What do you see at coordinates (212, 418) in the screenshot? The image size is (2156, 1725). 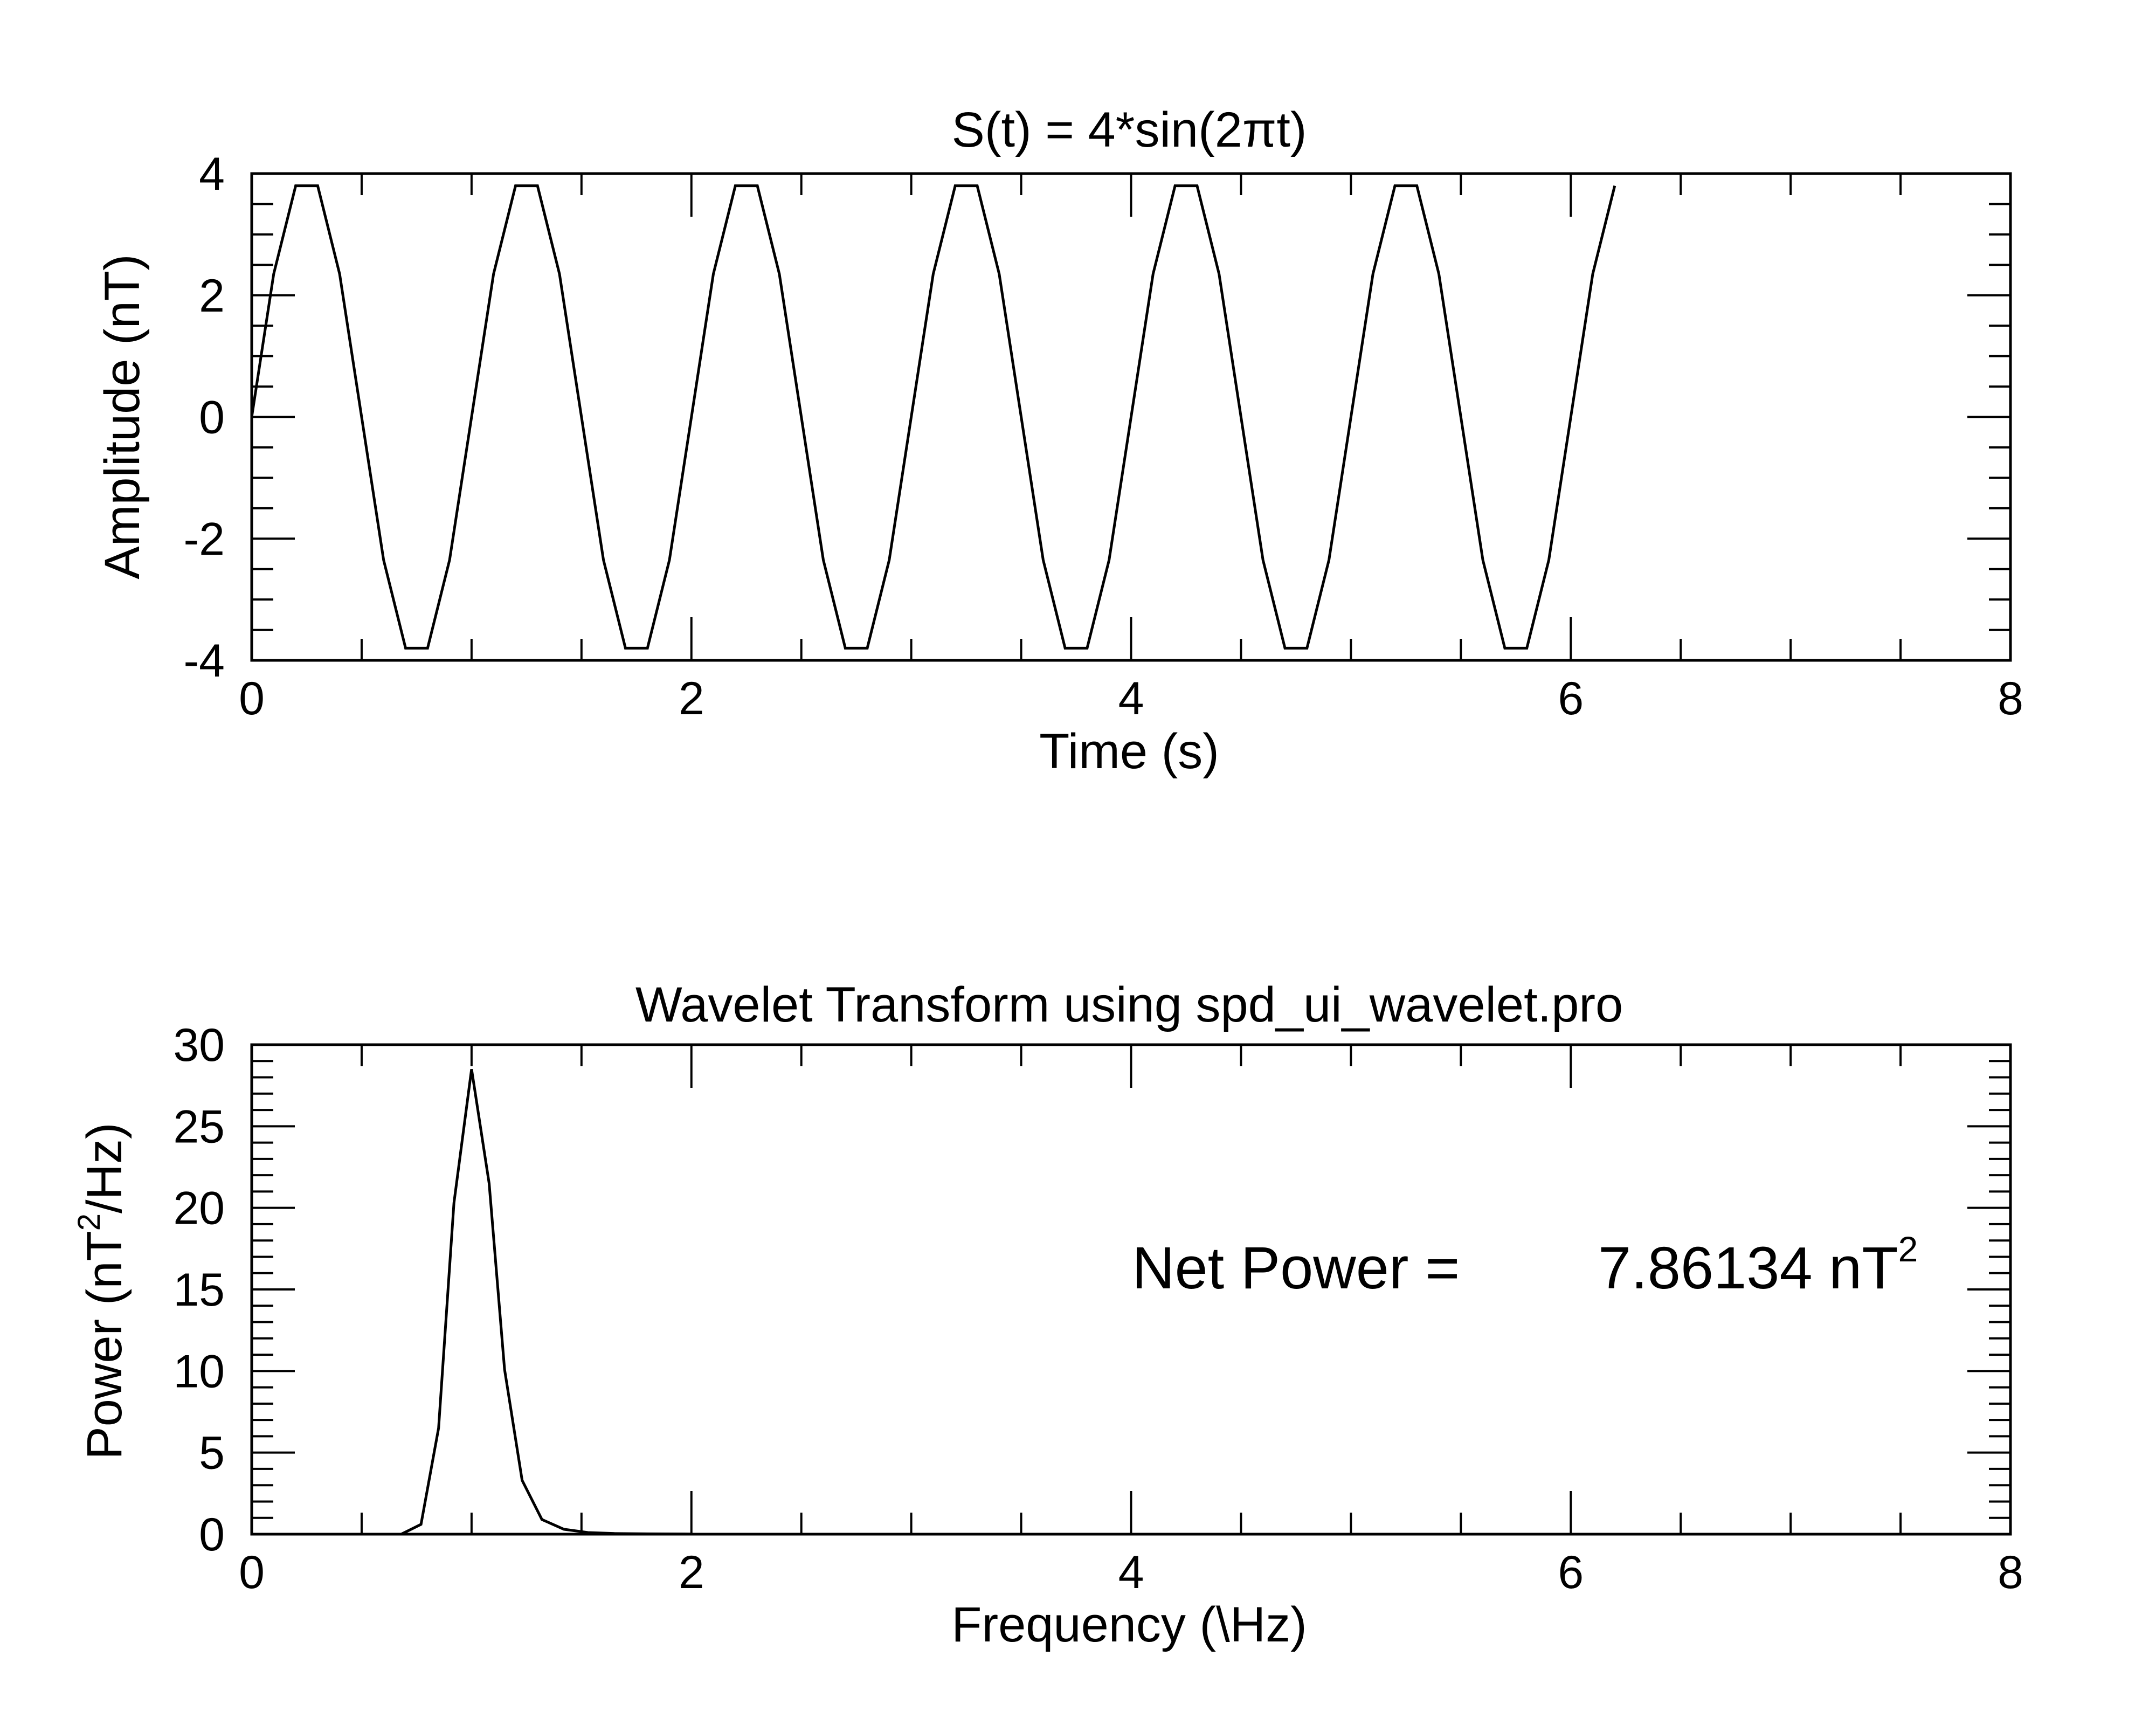 I see `signal-y-tick-label: 0` at bounding box center [212, 418].